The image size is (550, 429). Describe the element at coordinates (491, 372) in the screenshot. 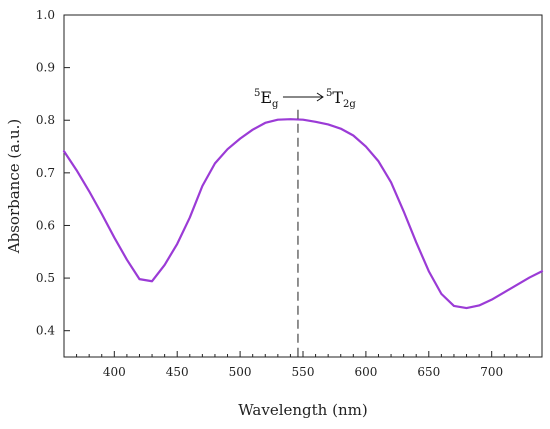

I see `x-tick-label: 700` at that location.